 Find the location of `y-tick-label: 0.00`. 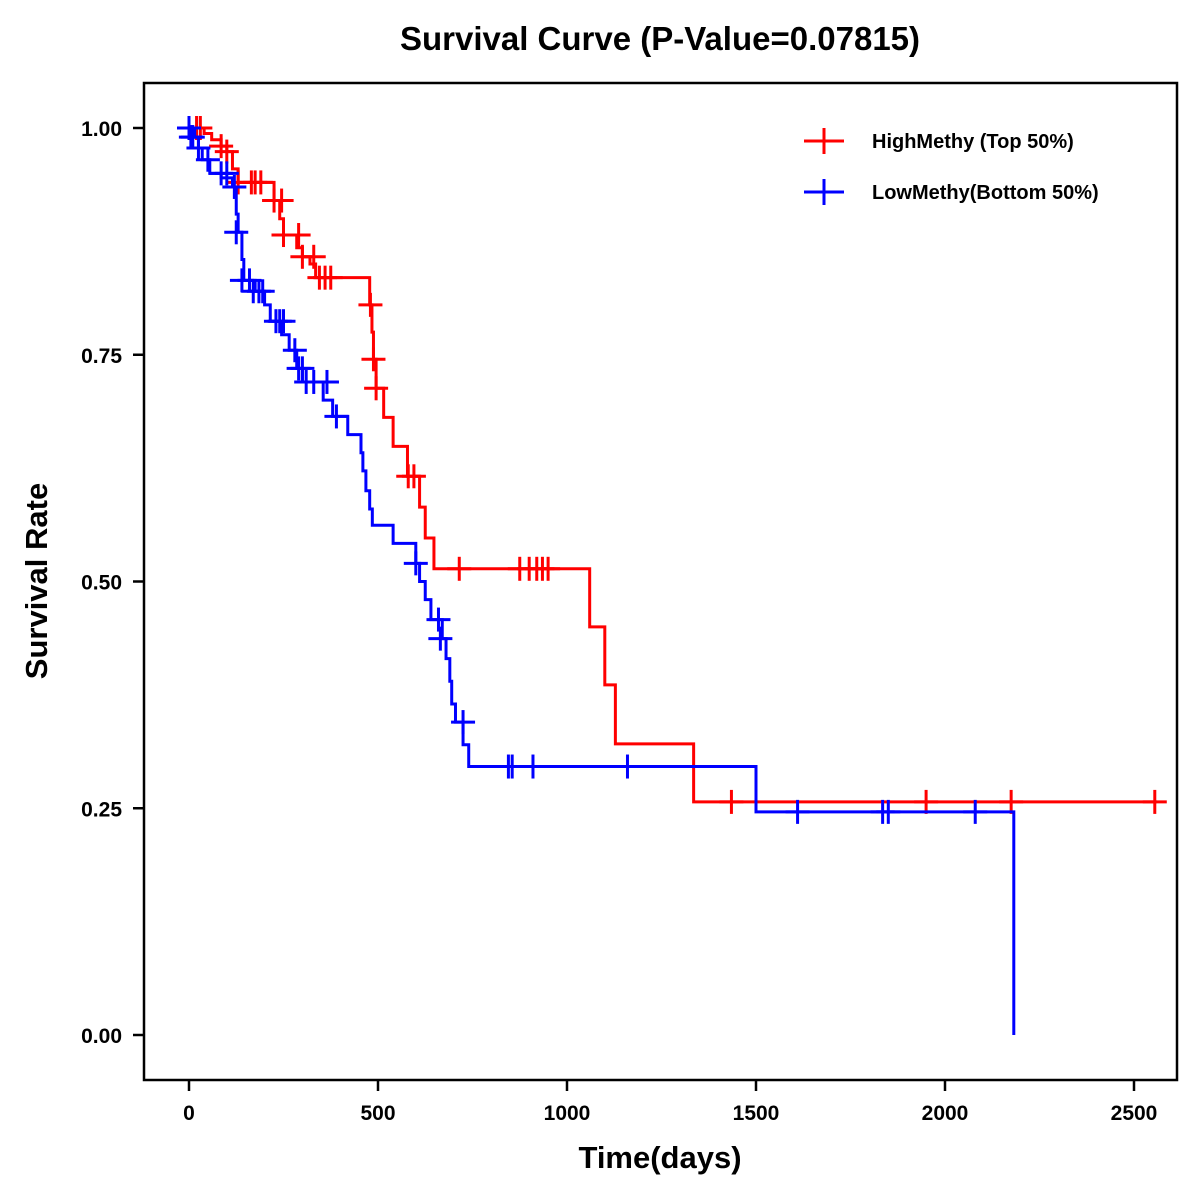

y-tick-label: 0.00 is located at coordinates (101, 1036).